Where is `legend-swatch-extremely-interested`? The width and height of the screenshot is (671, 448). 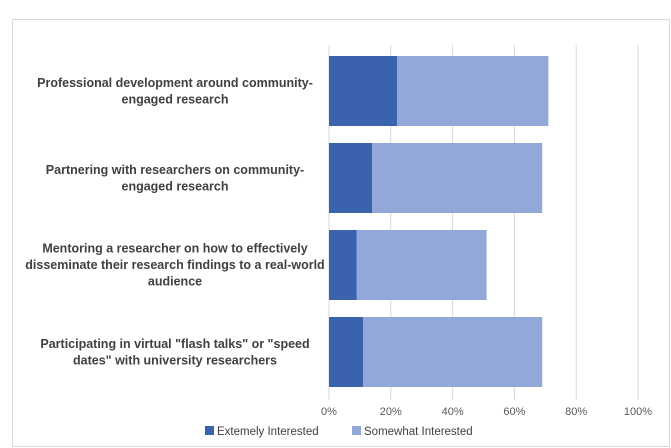 legend-swatch-extremely-interested is located at coordinates (209, 430).